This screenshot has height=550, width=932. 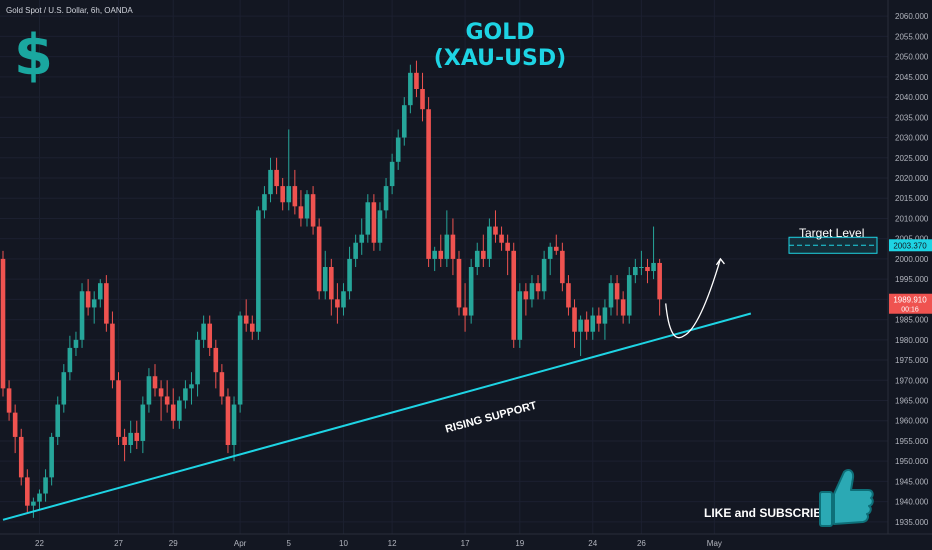 What do you see at coordinates (392, 543) in the screenshot?
I see `time-tick-label: 12` at bounding box center [392, 543].